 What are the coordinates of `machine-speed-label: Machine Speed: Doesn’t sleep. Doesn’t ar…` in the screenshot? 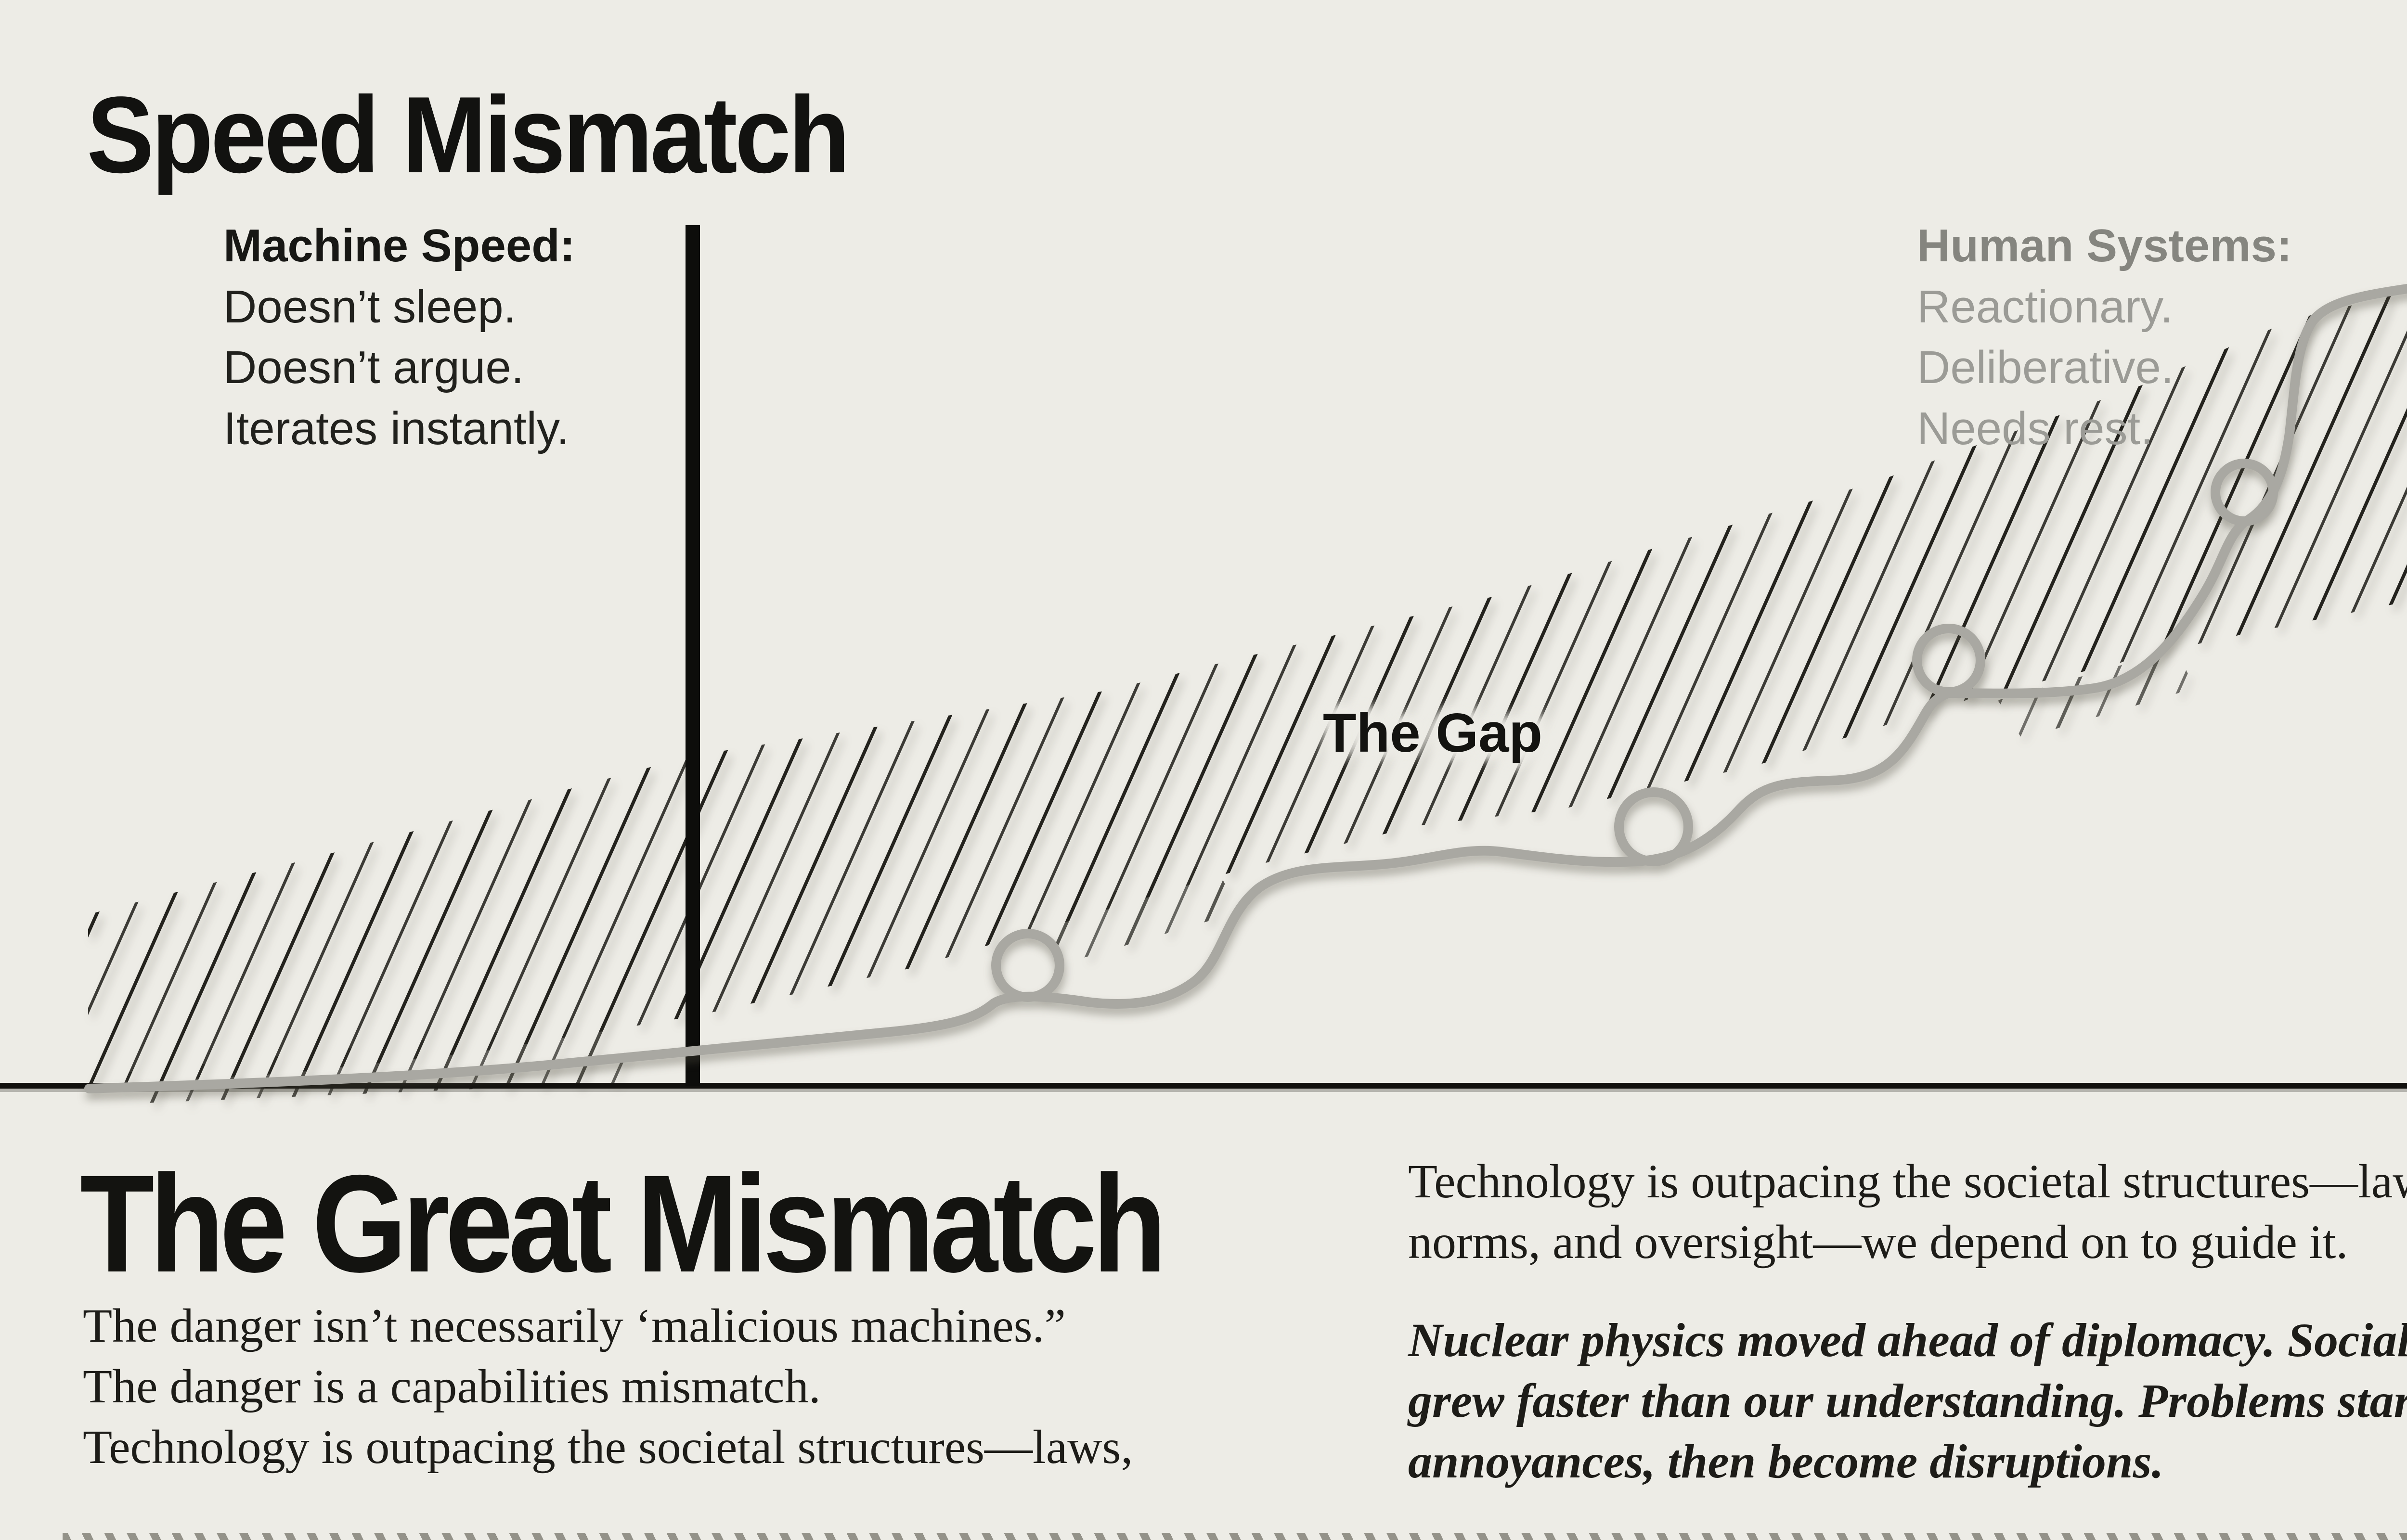 It's located at (399, 338).